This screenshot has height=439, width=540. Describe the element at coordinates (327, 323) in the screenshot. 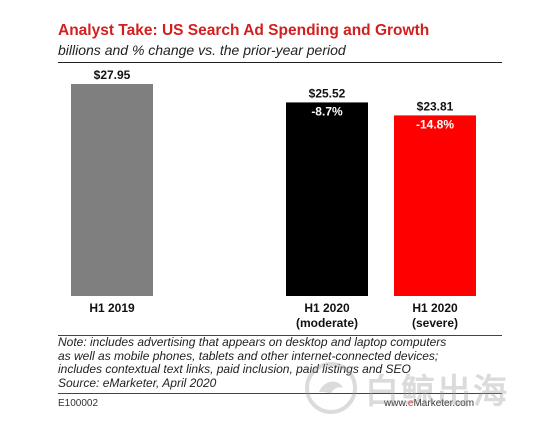

I see `category-label: (moderate)` at that location.